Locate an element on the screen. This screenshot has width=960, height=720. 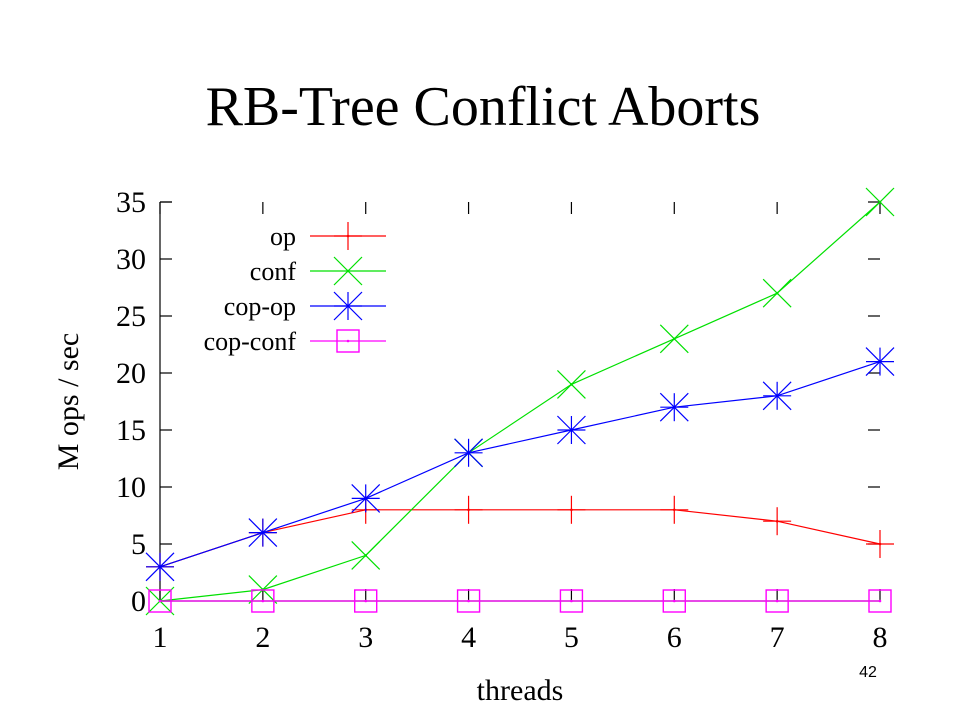
chart-legend: op conf cop-op cop-conf is located at coordinates (295, 289).